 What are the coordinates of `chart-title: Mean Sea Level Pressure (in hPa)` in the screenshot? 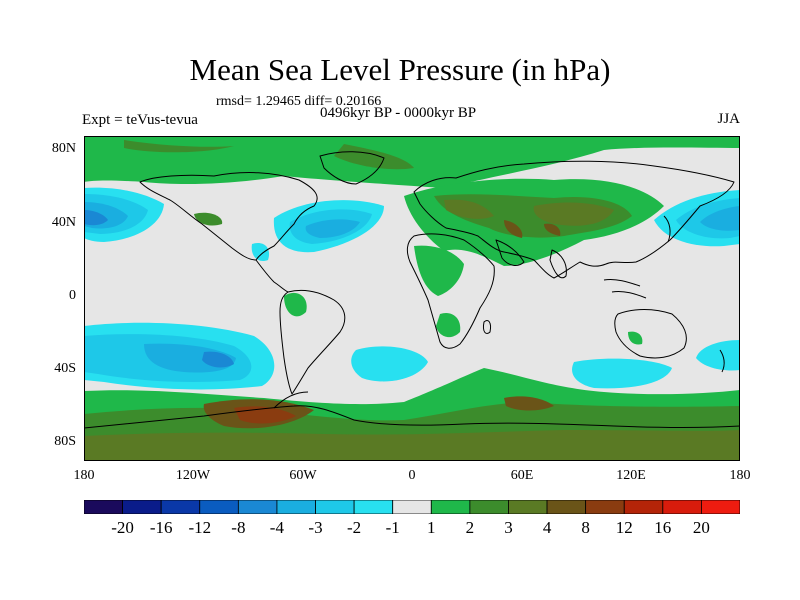 It's located at (400, 69).